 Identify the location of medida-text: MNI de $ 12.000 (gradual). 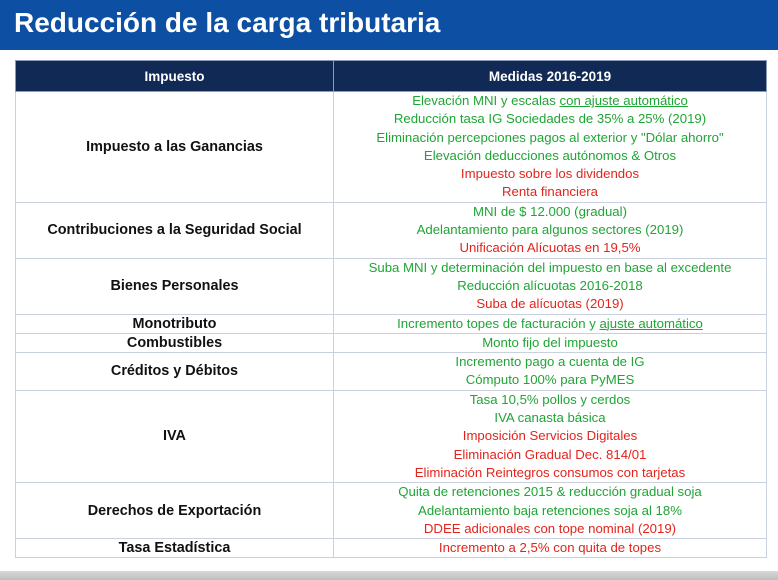
(550, 211).